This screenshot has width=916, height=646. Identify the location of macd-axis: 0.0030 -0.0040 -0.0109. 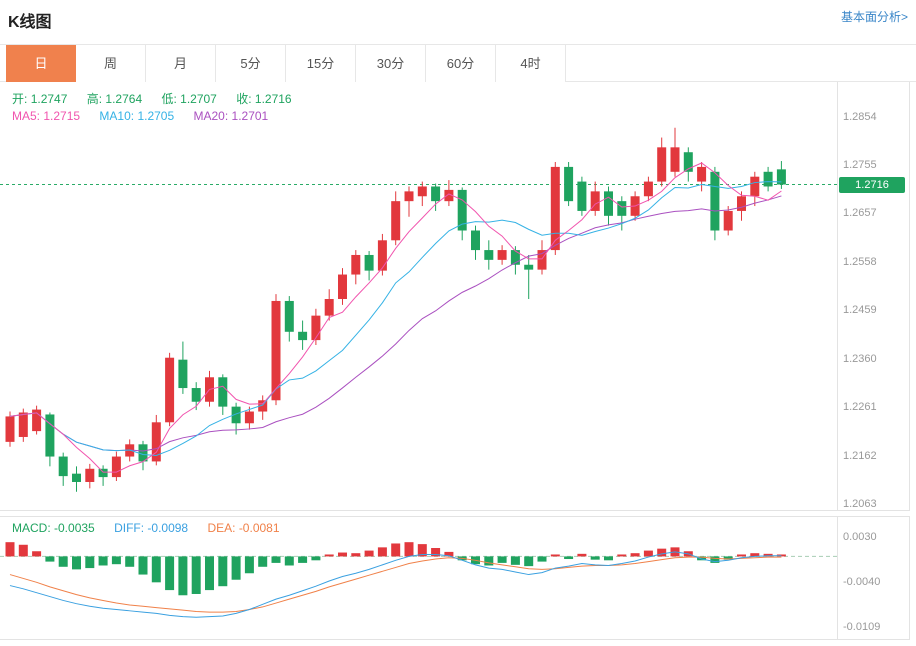
(873, 578).